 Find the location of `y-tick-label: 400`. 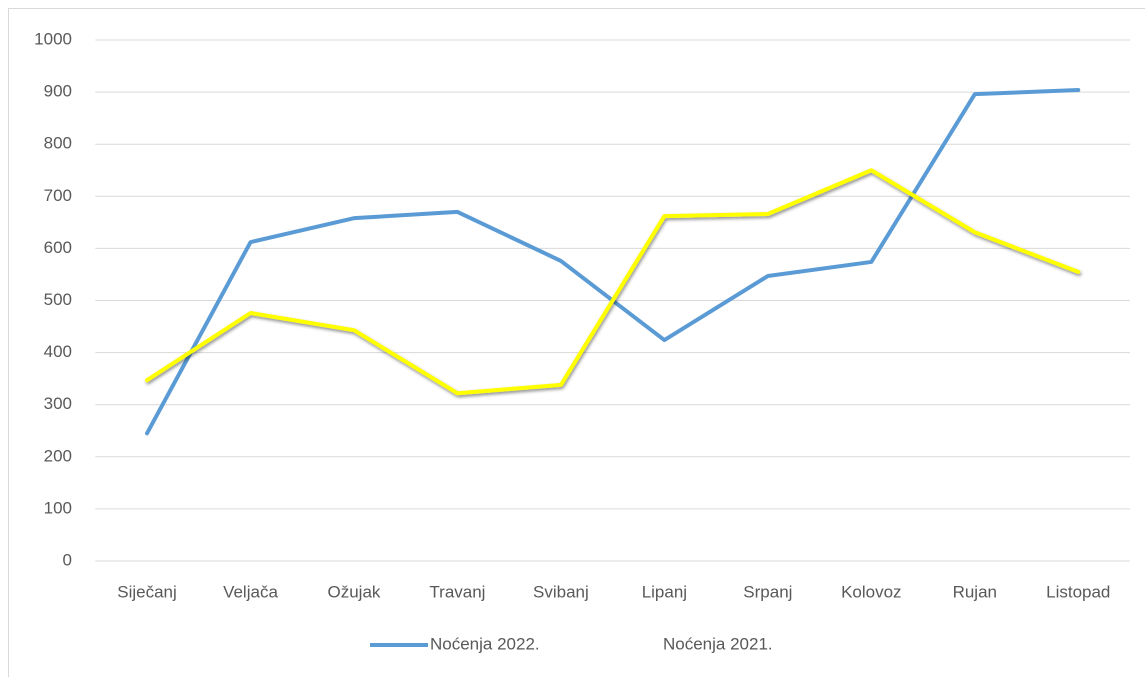

y-tick-label: 400 is located at coordinates (58, 351).